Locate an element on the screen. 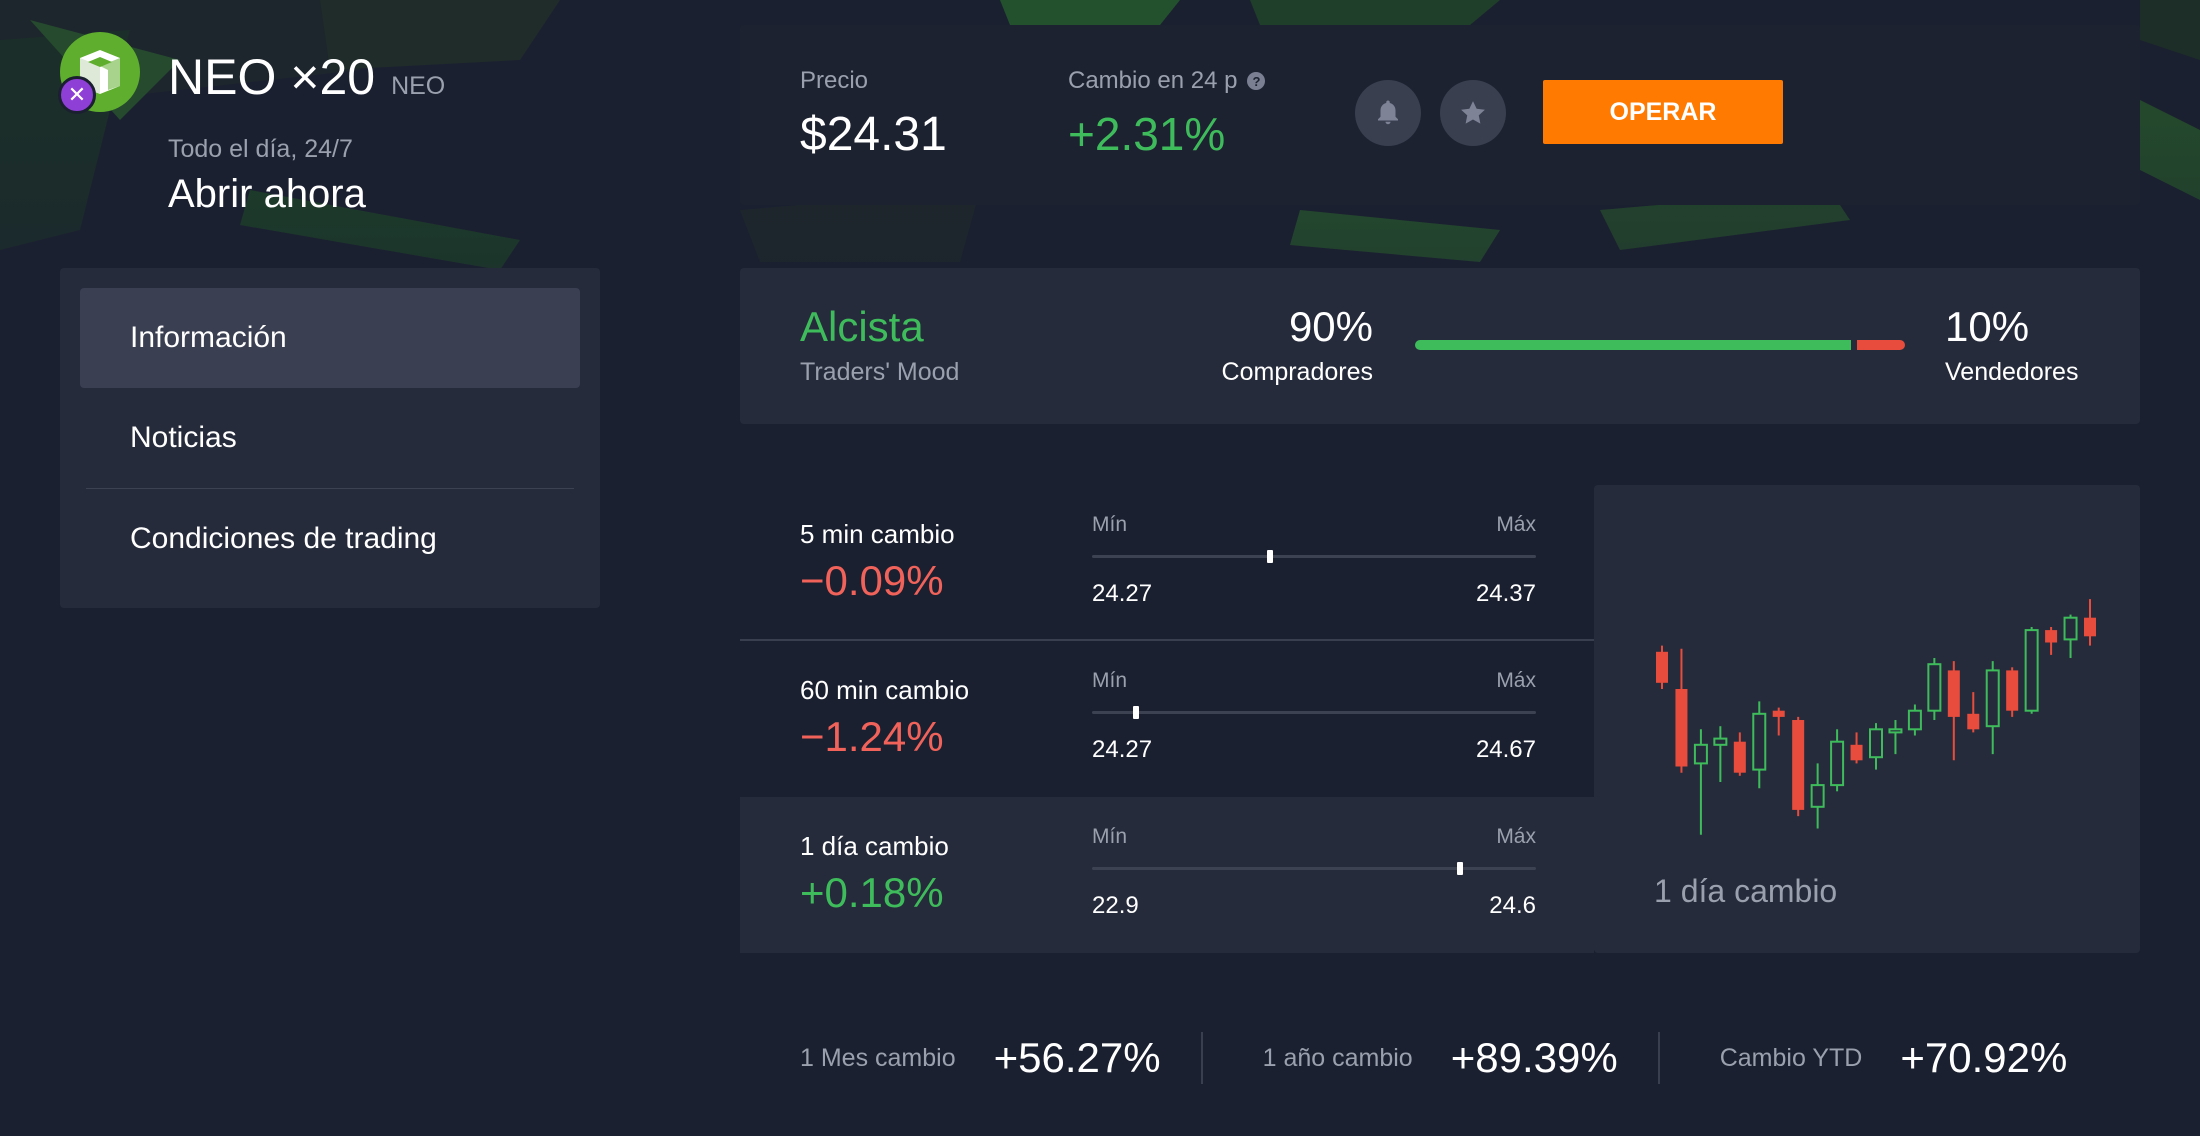 Image resolution: width=2200 pixels, height=1136 pixels. price-value: $24.31 is located at coordinates (873, 134).